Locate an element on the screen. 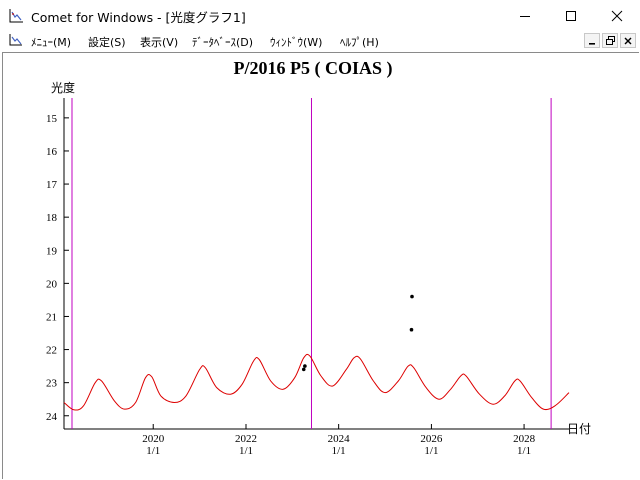 The width and height of the screenshot is (640, 480). x-tick-label-year: 2026 is located at coordinates (431, 439).